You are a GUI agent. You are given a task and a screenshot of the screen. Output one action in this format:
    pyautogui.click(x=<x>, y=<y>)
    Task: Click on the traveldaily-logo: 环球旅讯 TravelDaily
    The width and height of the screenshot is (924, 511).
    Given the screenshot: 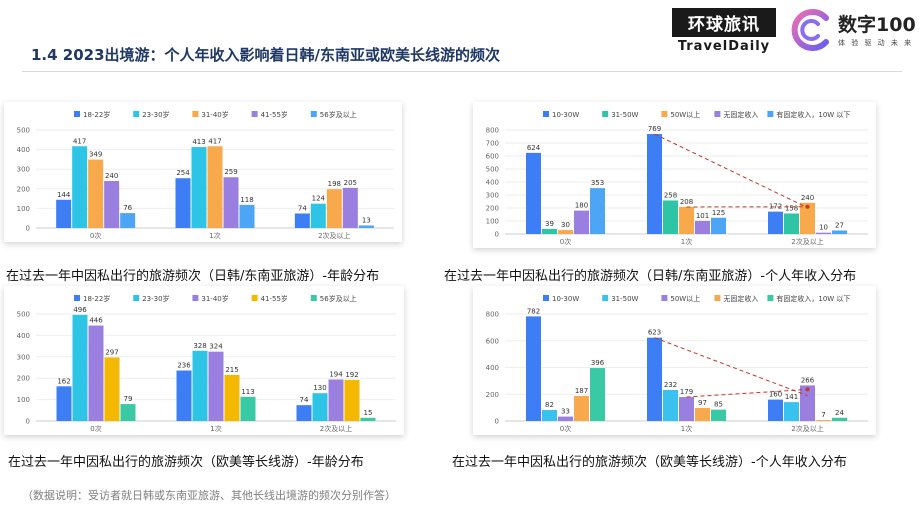 What is the action you would take?
    pyautogui.click(x=724, y=32)
    